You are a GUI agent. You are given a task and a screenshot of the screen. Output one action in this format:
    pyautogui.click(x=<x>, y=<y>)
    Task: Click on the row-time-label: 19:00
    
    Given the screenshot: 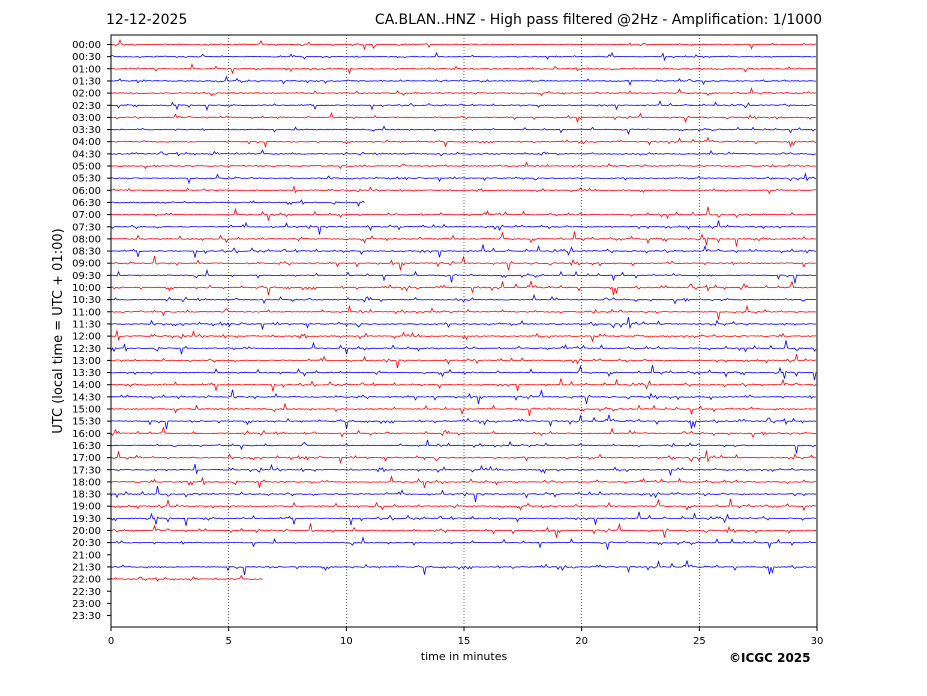 What is the action you would take?
    pyautogui.click(x=86, y=507)
    